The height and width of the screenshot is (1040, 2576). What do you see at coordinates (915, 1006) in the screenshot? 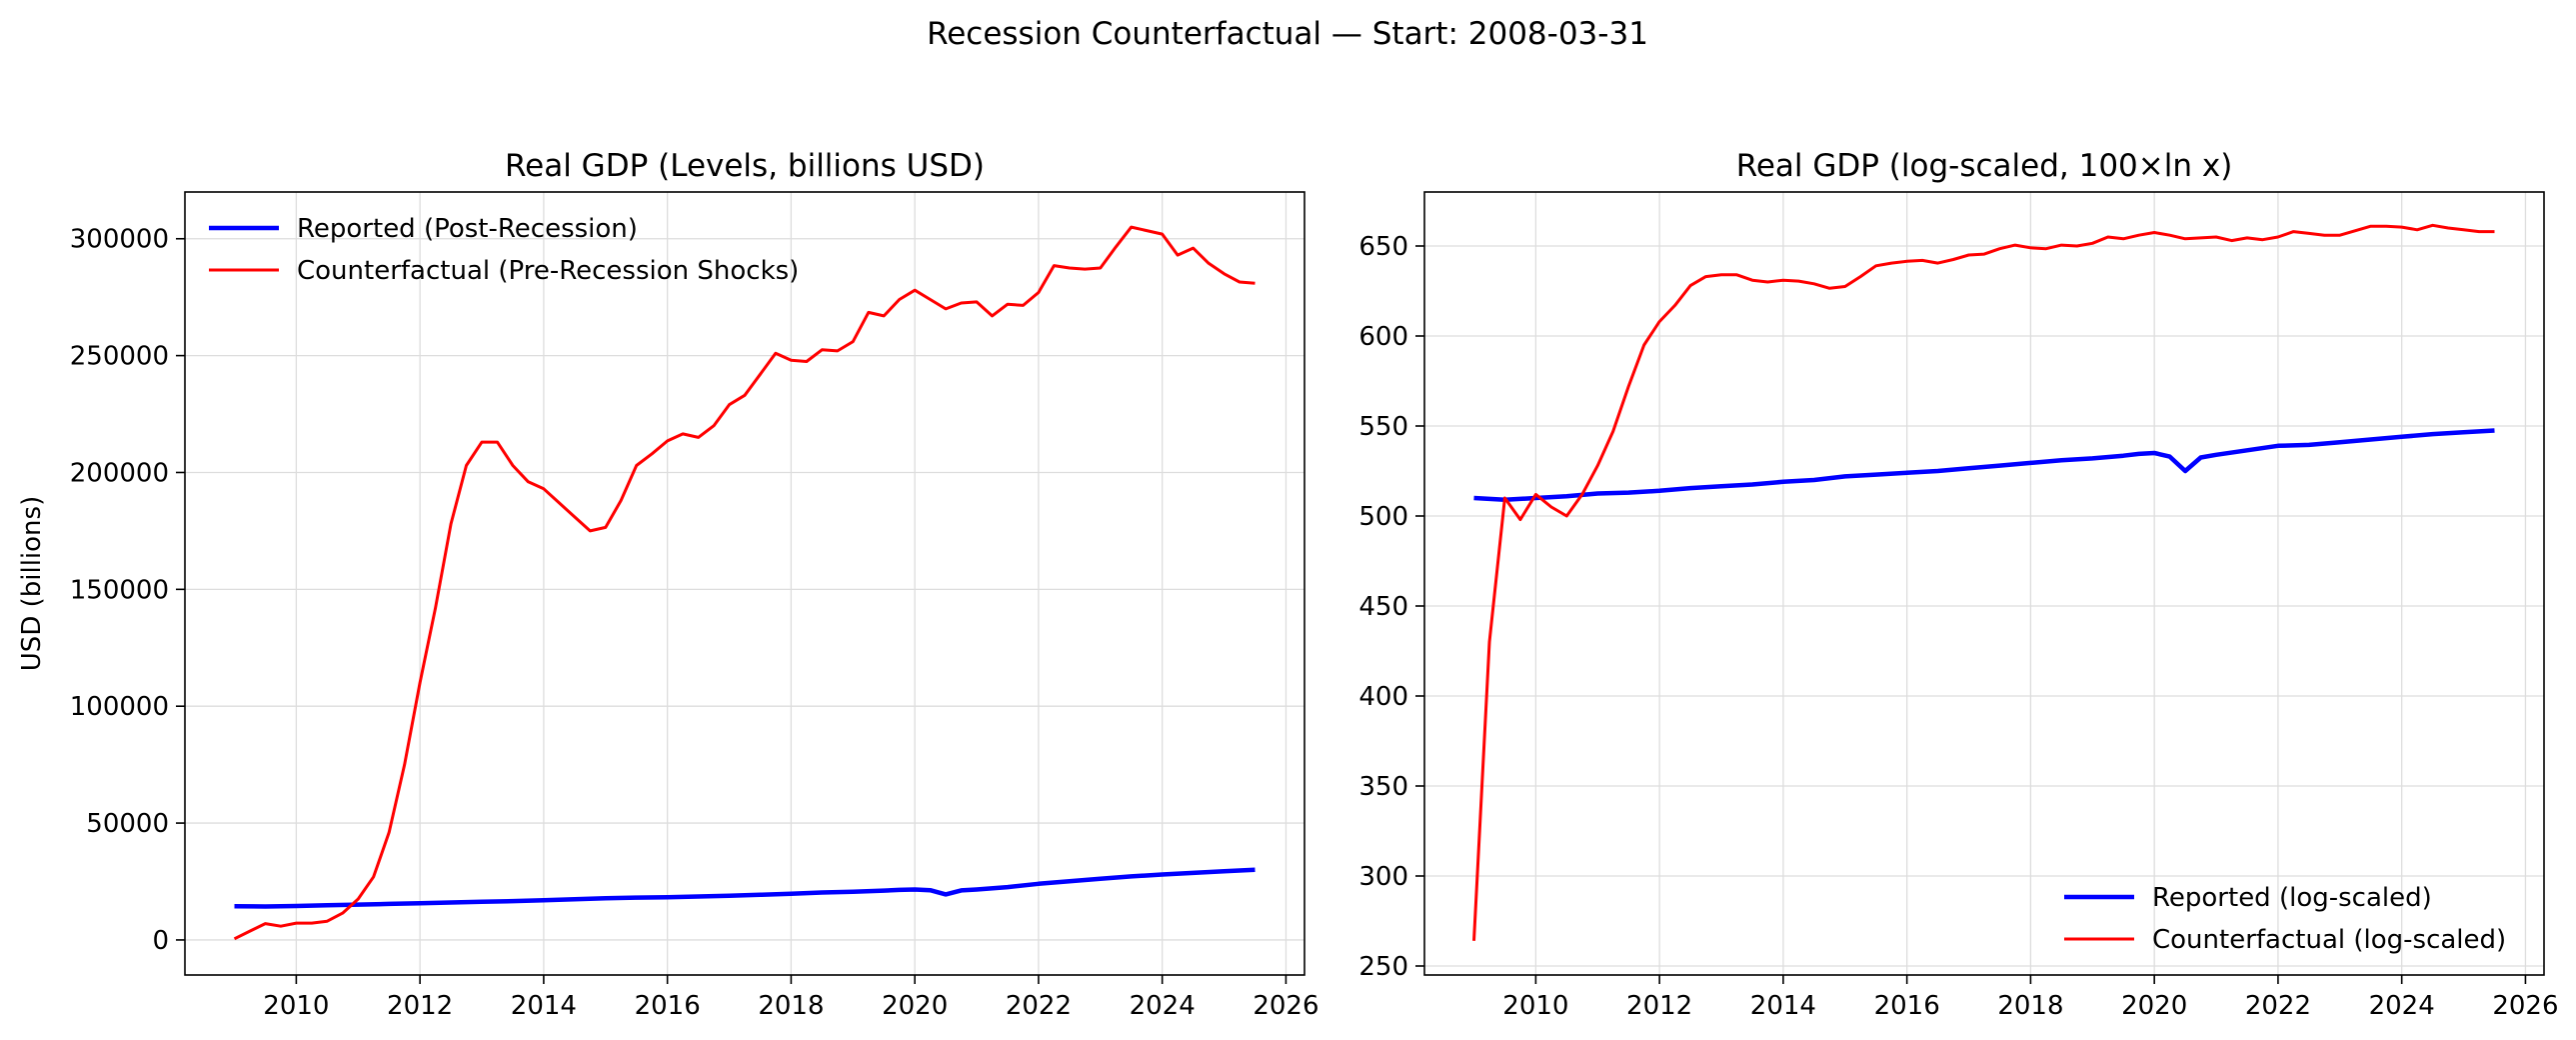
I see `levels-x-tick-label: 2020` at bounding box center [915, 1006].